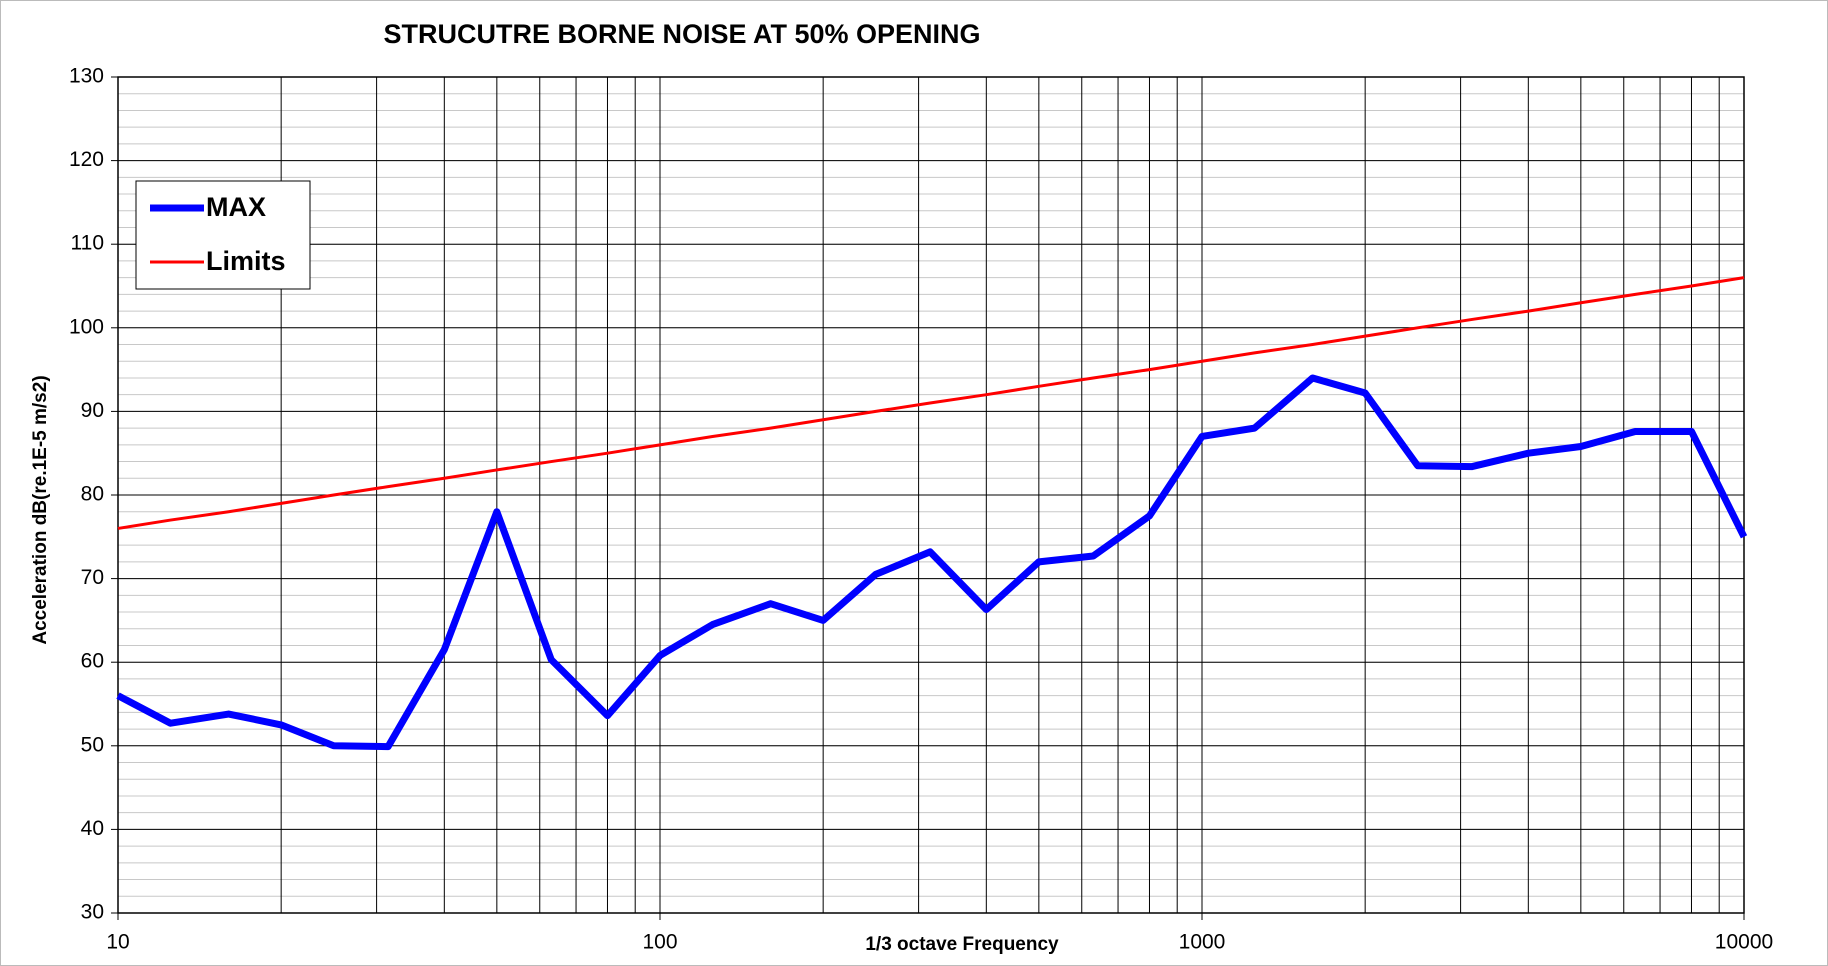  Describe the element at coordinates (92, 828) in the screenshot. I see `y-tick-label: 40` at that location.